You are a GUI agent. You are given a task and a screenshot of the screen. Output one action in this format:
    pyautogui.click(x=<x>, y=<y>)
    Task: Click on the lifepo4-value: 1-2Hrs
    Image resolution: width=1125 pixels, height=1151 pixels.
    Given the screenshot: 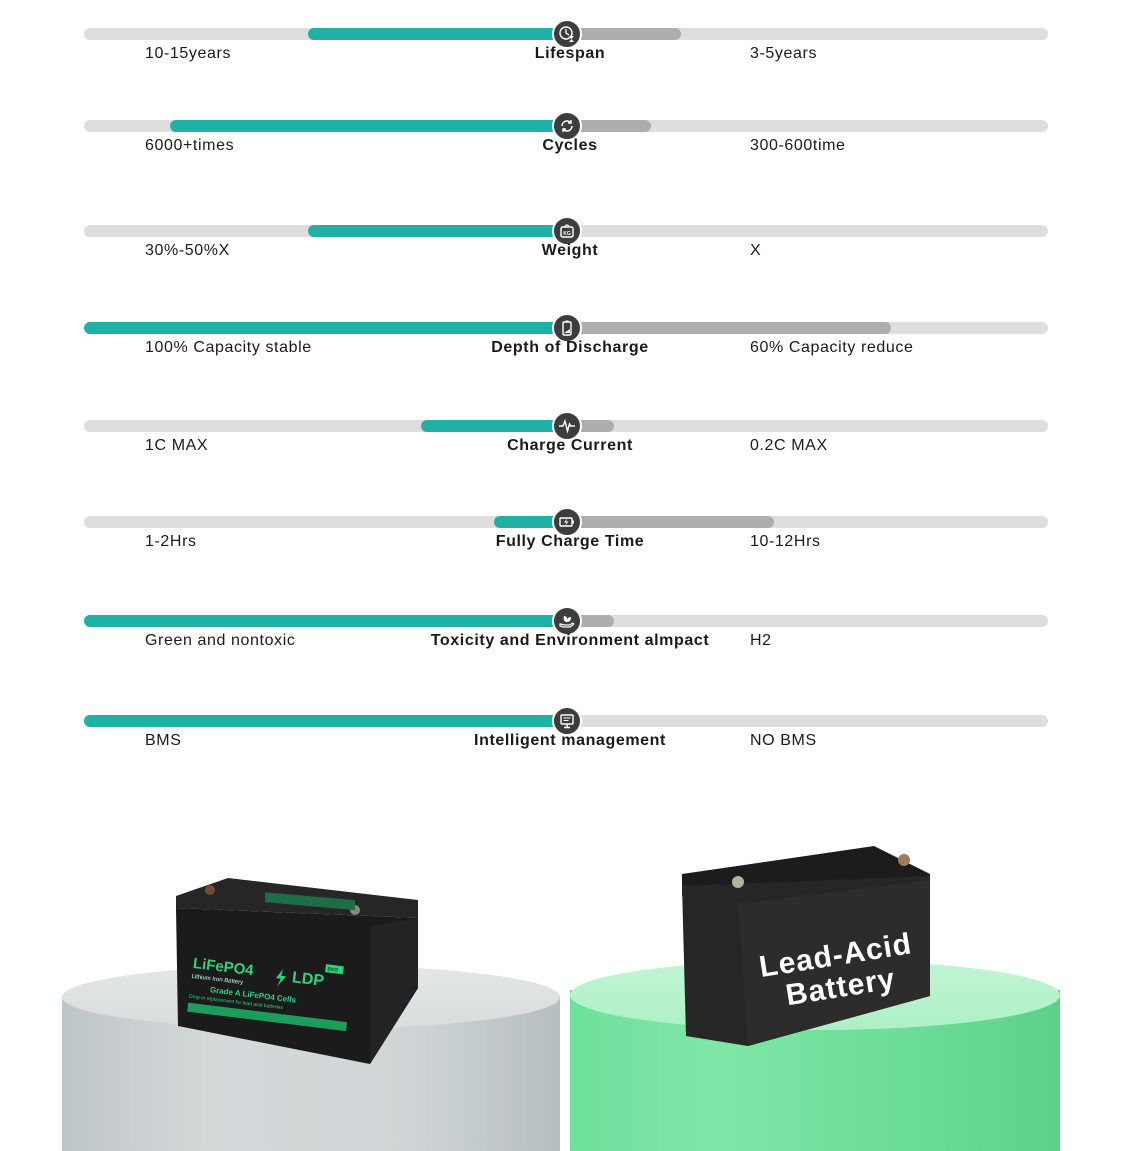 What is the action you would take?
    pyautogui.click(x=171, y=541)
    